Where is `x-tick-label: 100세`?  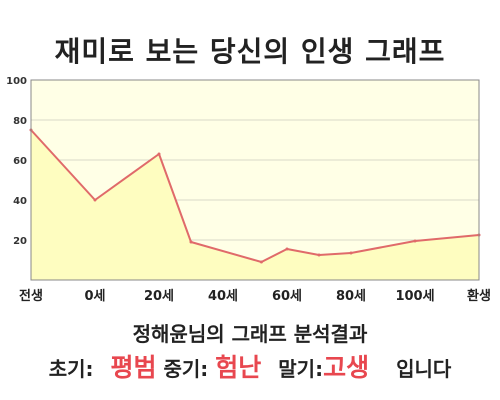
x-tick-label: 100세 is located at coordinates (414, 296).